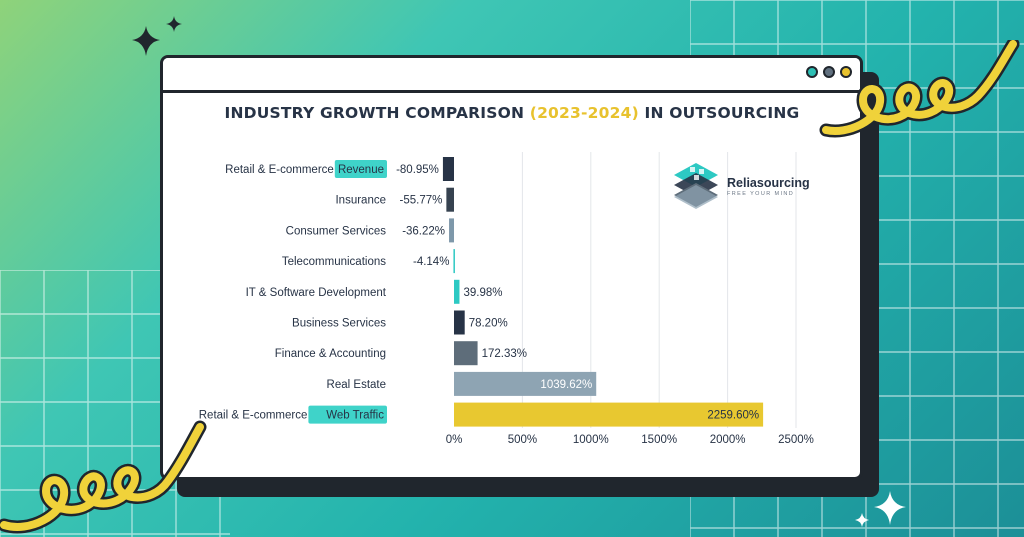 This screenshot has height=537, width=1024. Describe the element at coordinates (334, 262) in the screenshot. I see `category-label: Telecommunications` at that location.